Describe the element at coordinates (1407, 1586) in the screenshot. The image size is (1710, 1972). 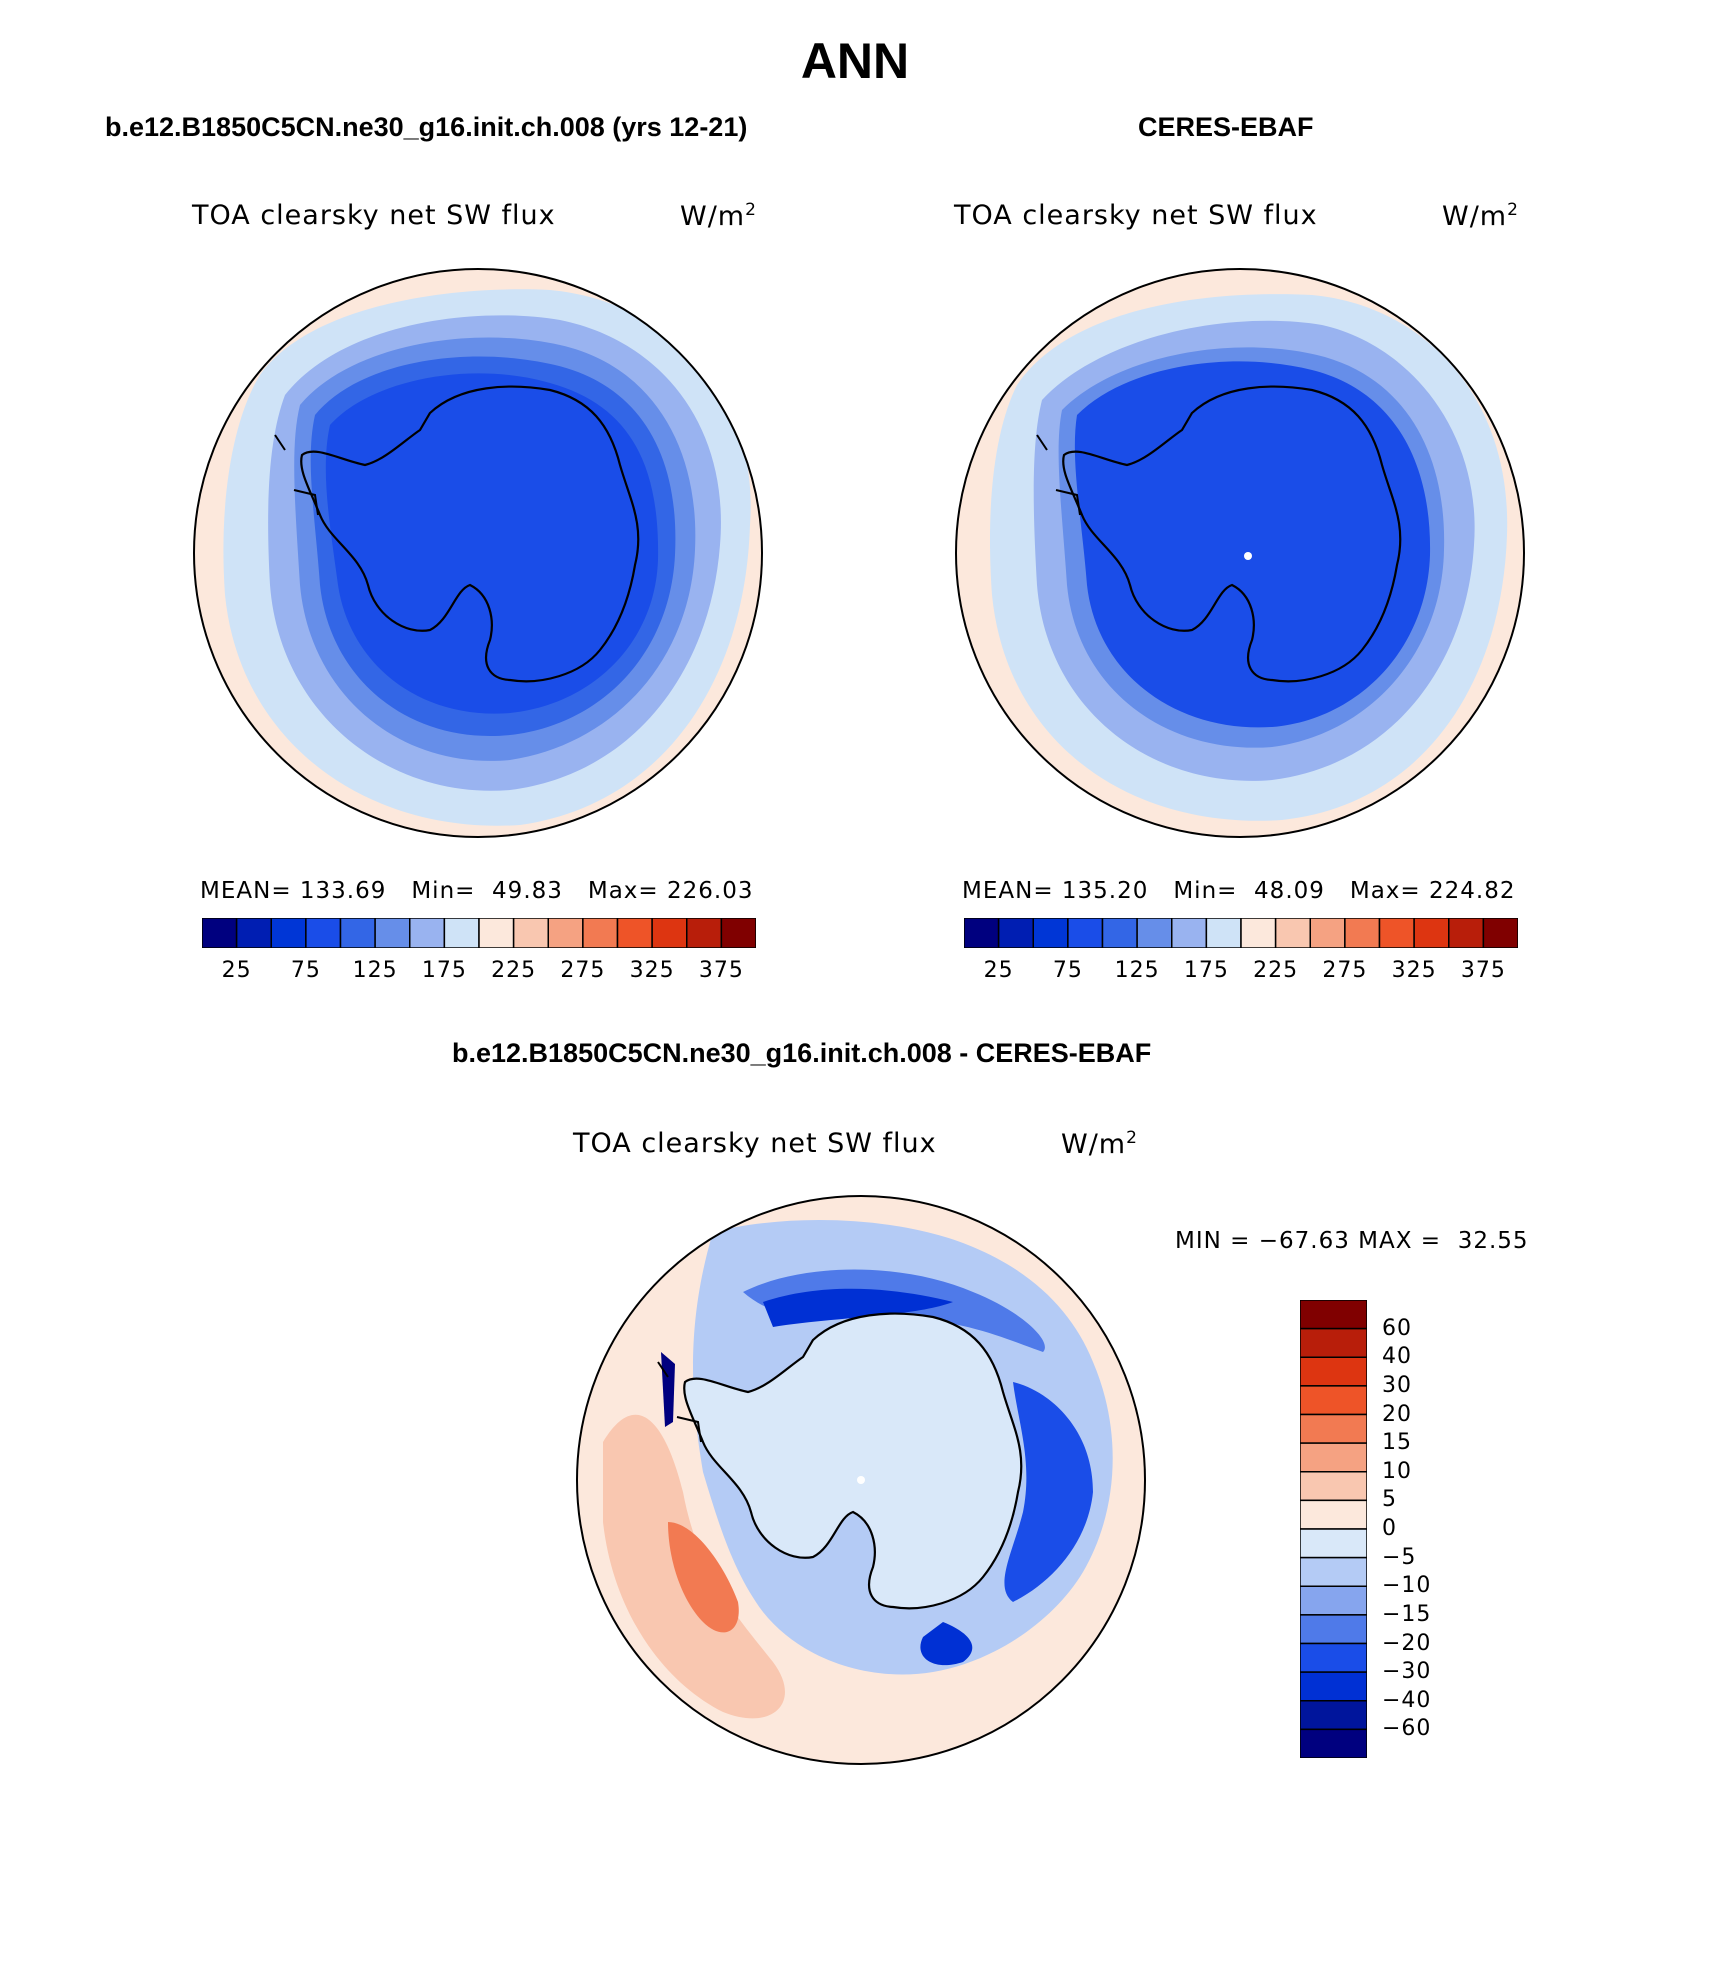
I see `difference-colorbar-tick-label: −10` at that location.